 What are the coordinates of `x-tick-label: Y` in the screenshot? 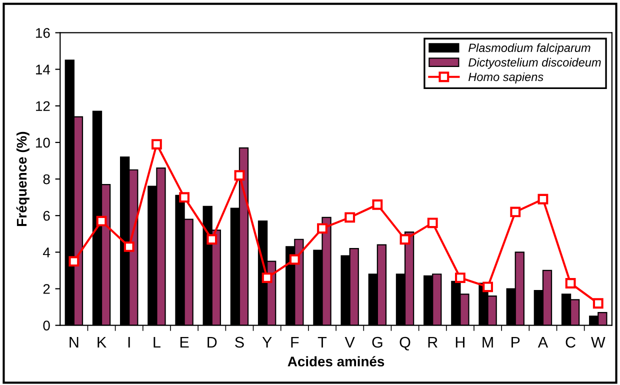 It's located at (267, 342).